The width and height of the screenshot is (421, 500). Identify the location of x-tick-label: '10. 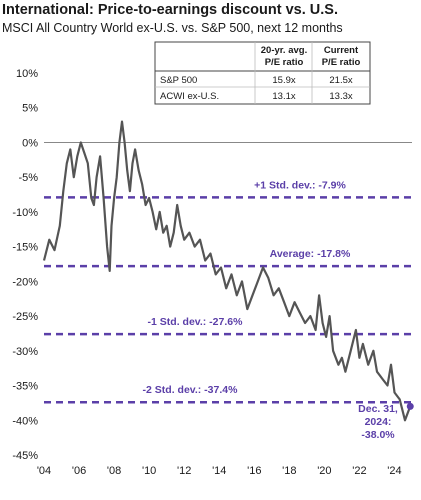
(149, 471).